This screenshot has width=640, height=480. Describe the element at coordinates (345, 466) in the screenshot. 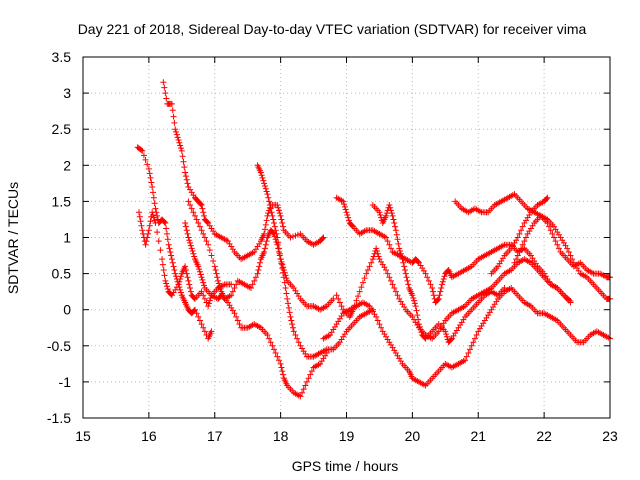

I see `x-axis-label: GPS time / hours` at that location.